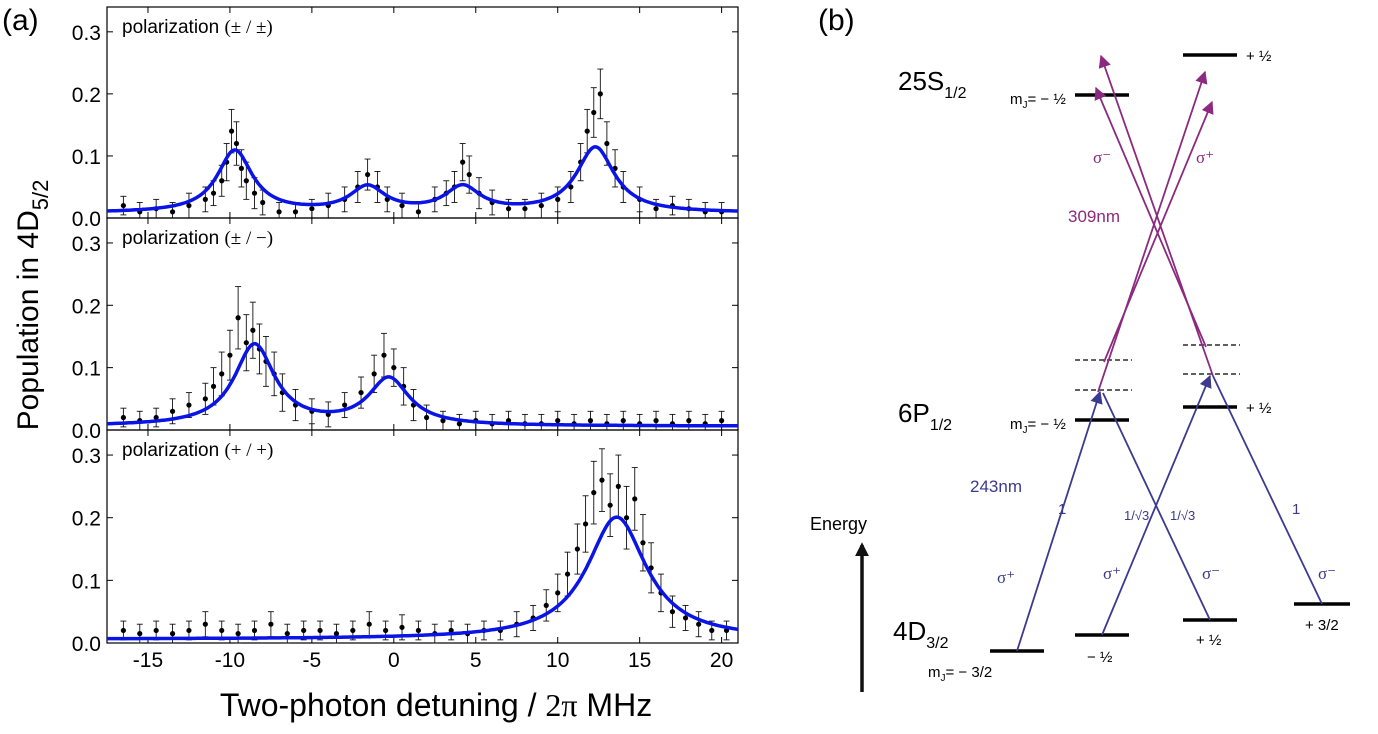  I want to click on sigma-plus-243-left: σ⁺, so click(1006, 577).